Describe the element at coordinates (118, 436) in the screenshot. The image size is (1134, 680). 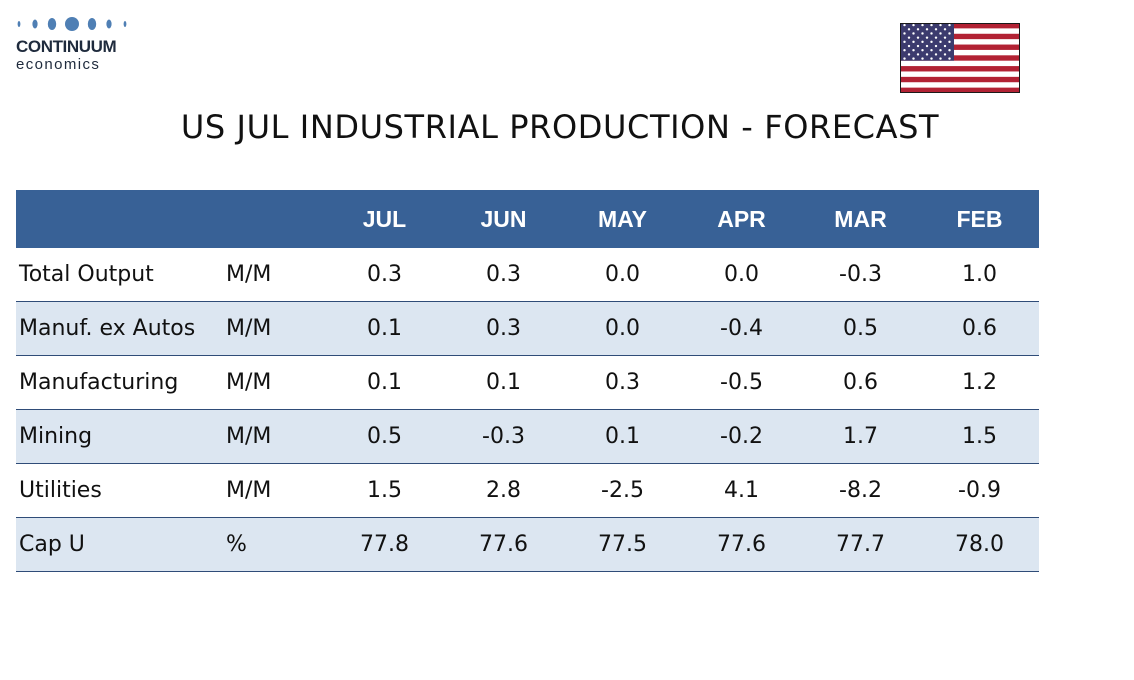
I see `row-label: Mining` at that location.